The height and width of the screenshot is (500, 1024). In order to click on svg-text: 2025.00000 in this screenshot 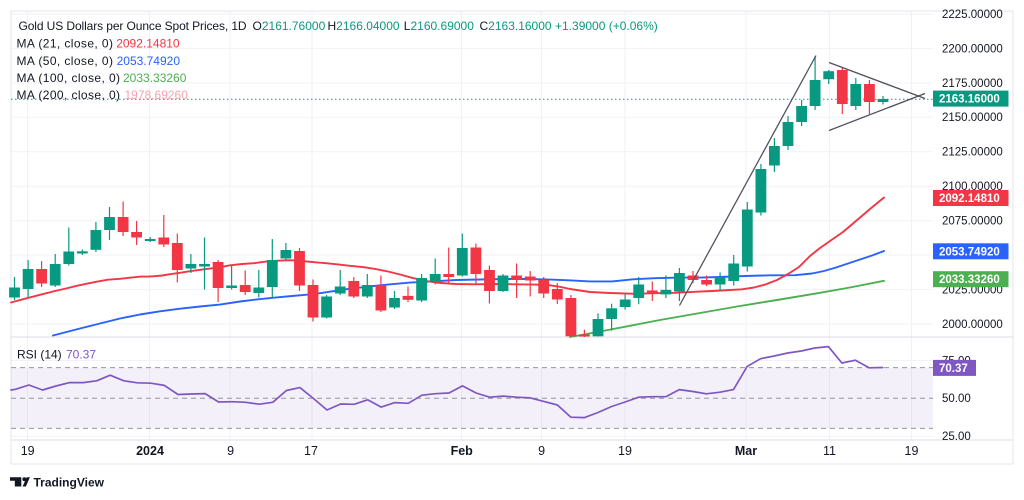, I will do `click(972, 291)`.